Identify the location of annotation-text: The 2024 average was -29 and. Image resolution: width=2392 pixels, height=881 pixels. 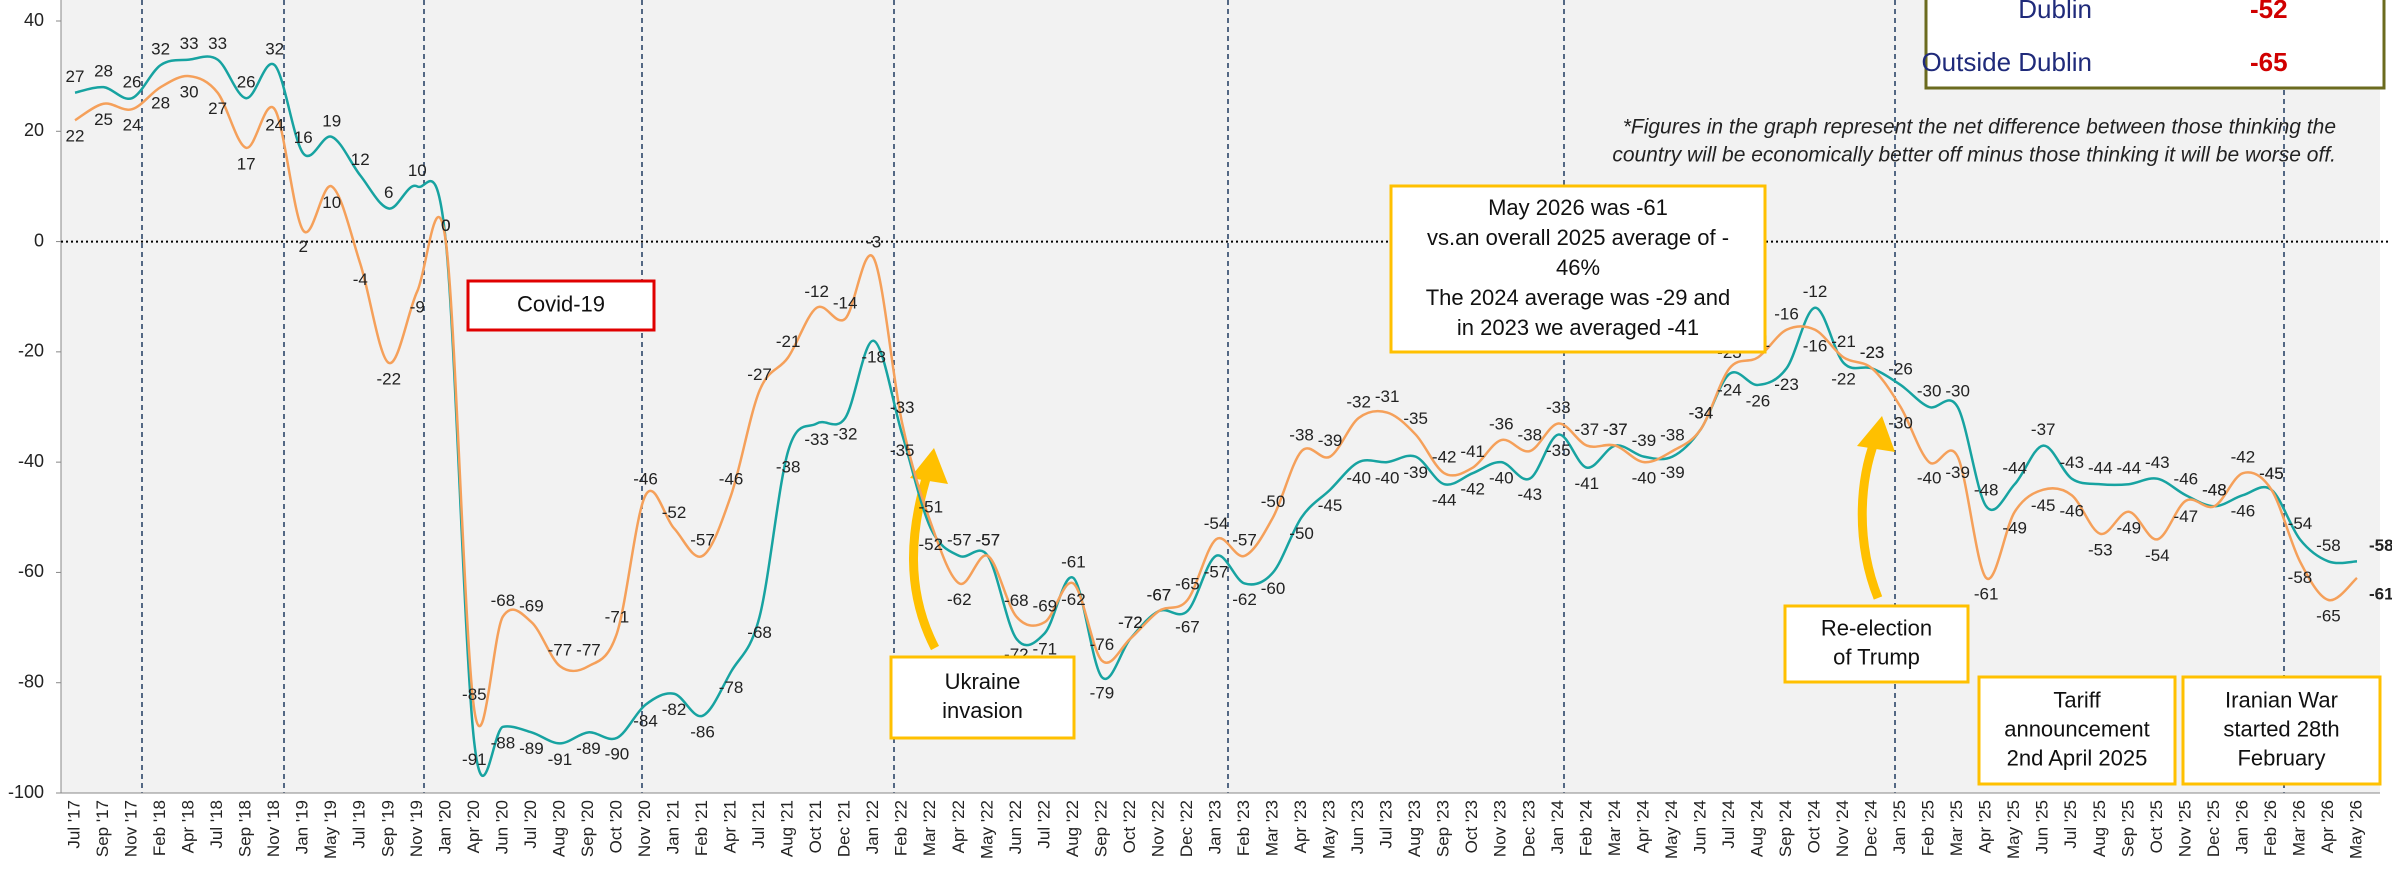
(1578, 297).